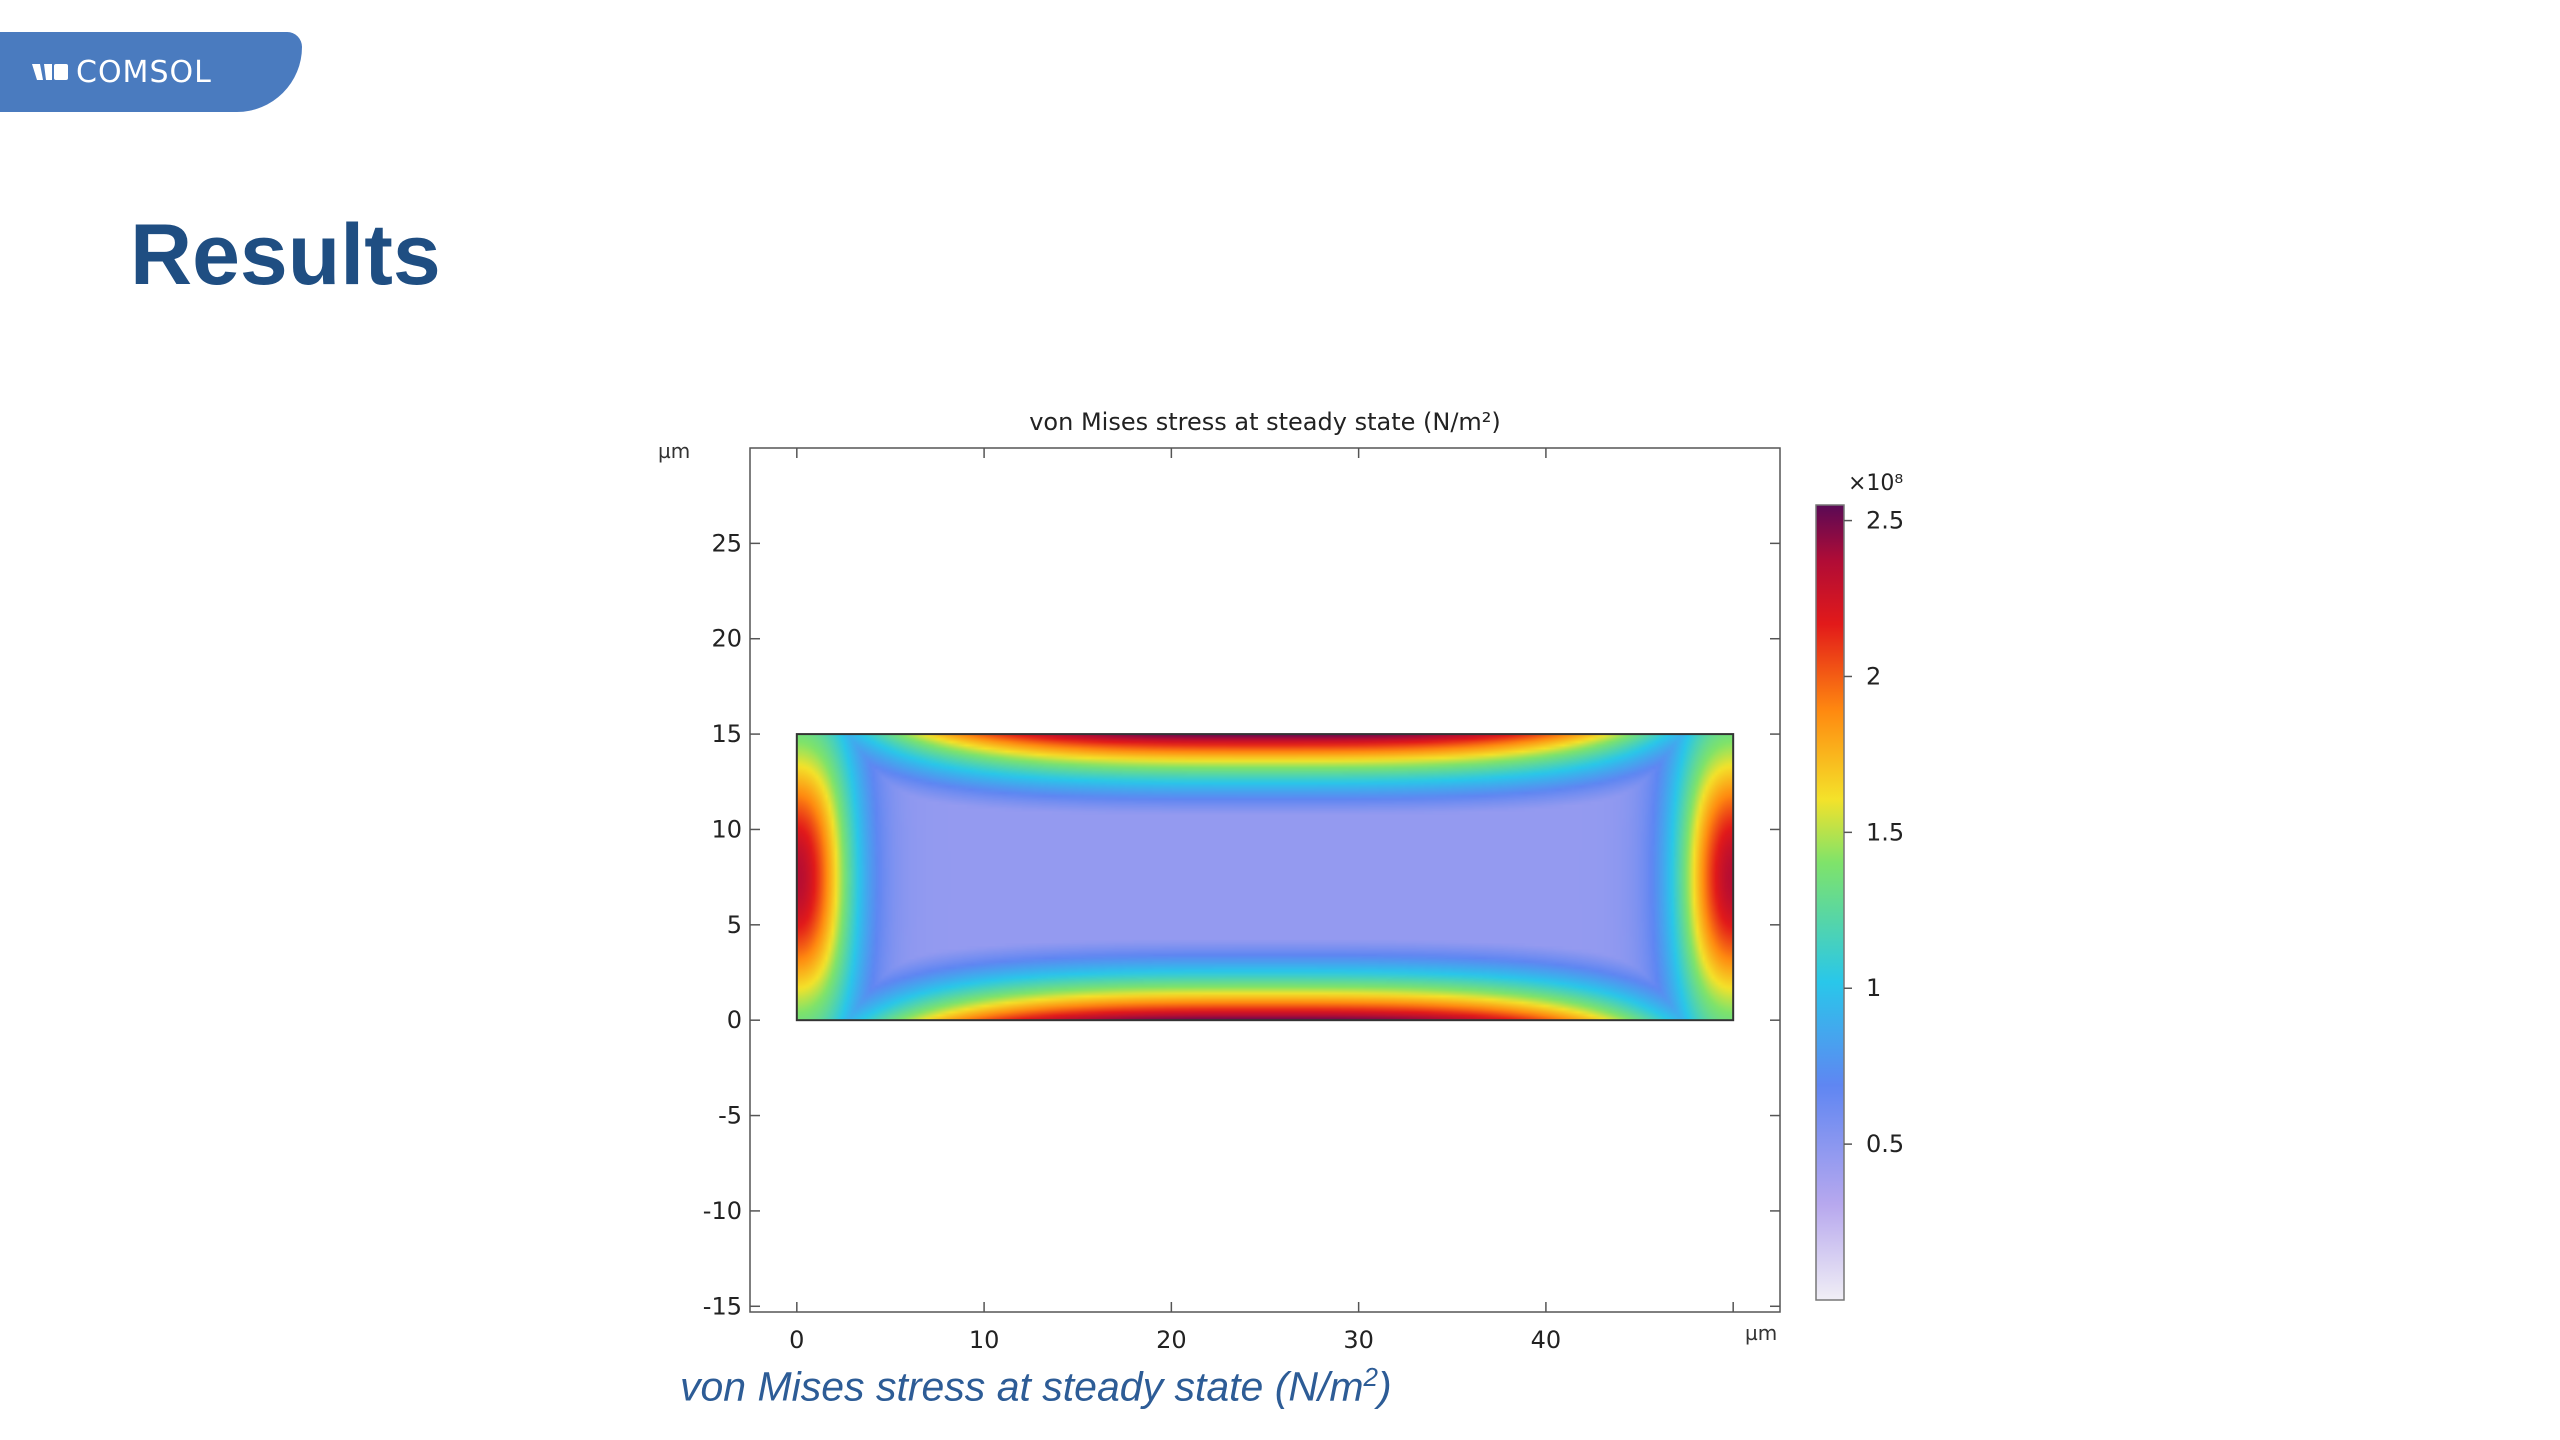 This screenshot has height=1440, width=2560. Describe the element at coordinates (726, 543) in the screenshot. I see `y-tick-label: 25` at that location.